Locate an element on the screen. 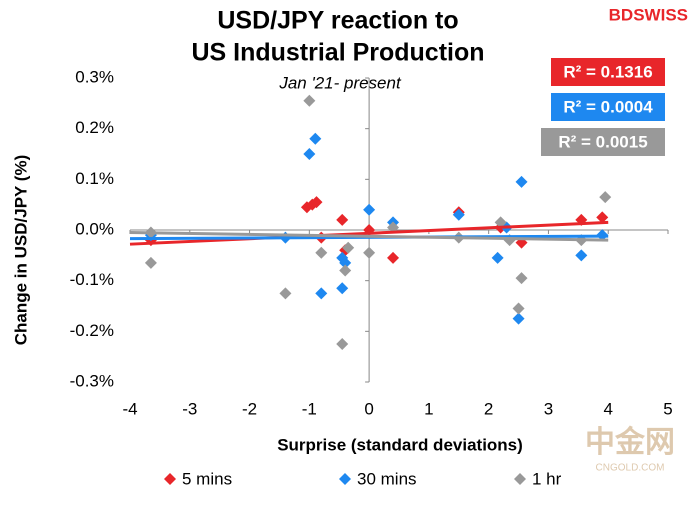  x-axis-label: Surprise (standard deviations) is located at coordinates (400, 444).